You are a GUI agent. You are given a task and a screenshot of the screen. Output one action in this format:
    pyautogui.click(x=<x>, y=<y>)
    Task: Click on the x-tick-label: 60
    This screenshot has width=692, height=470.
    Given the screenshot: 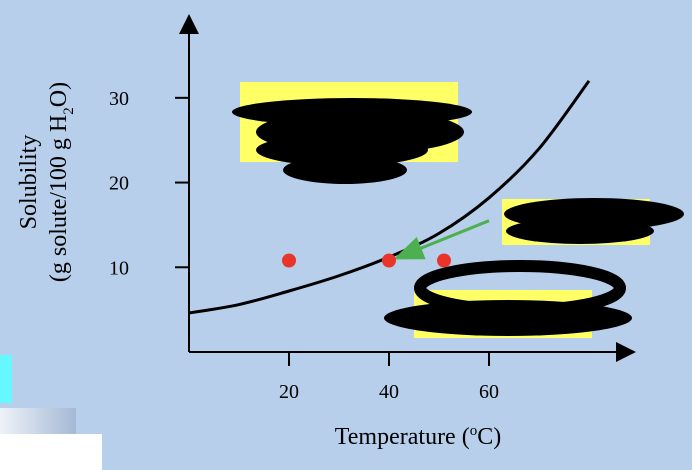 What is the action you would take?
    pyautogui.click(x=489, y=392)
    